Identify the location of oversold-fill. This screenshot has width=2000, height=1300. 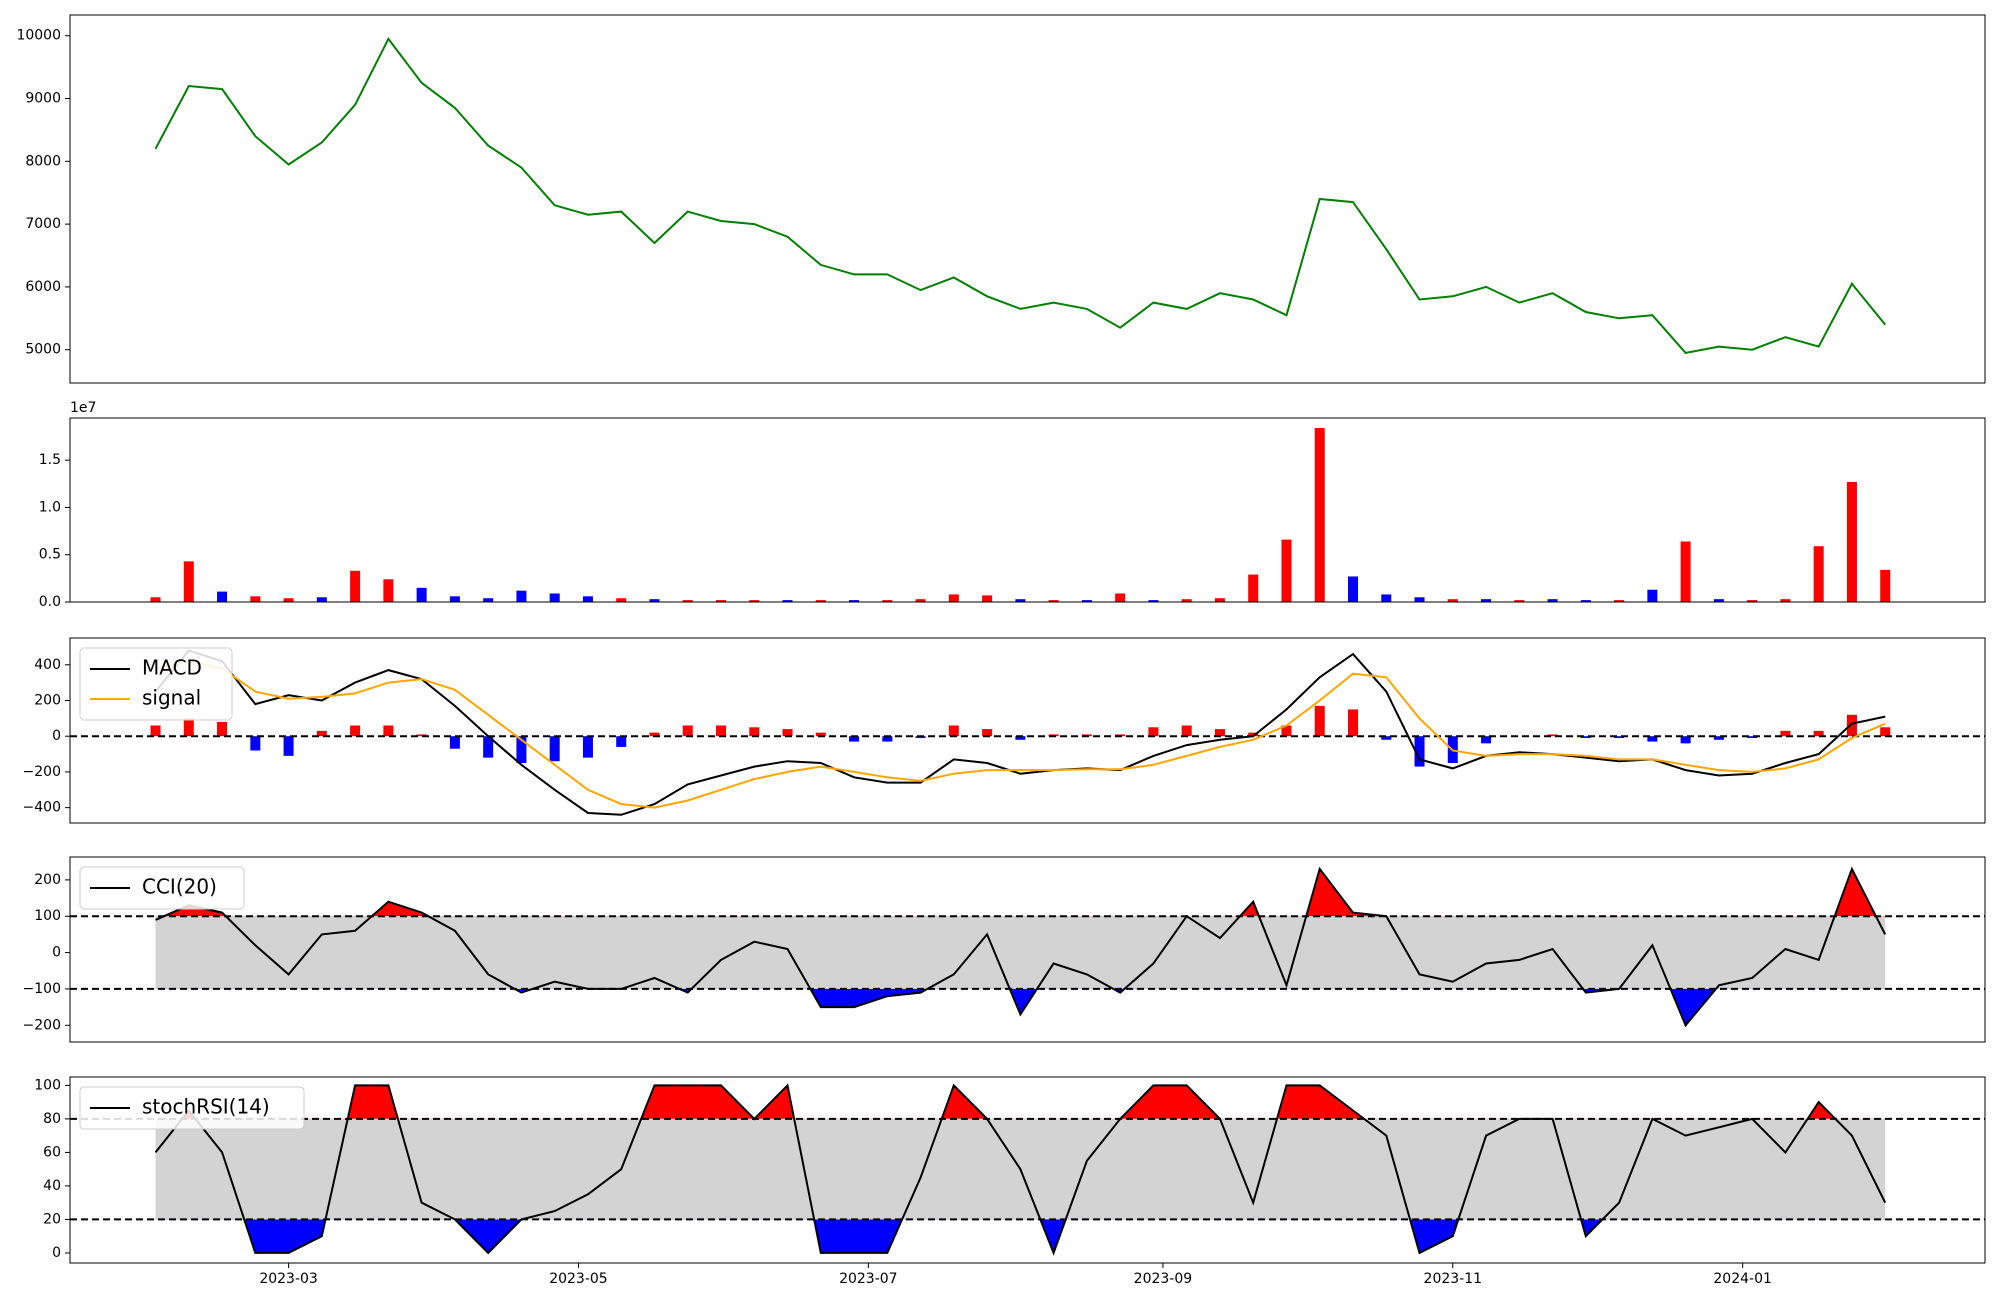
(1020, 1007).